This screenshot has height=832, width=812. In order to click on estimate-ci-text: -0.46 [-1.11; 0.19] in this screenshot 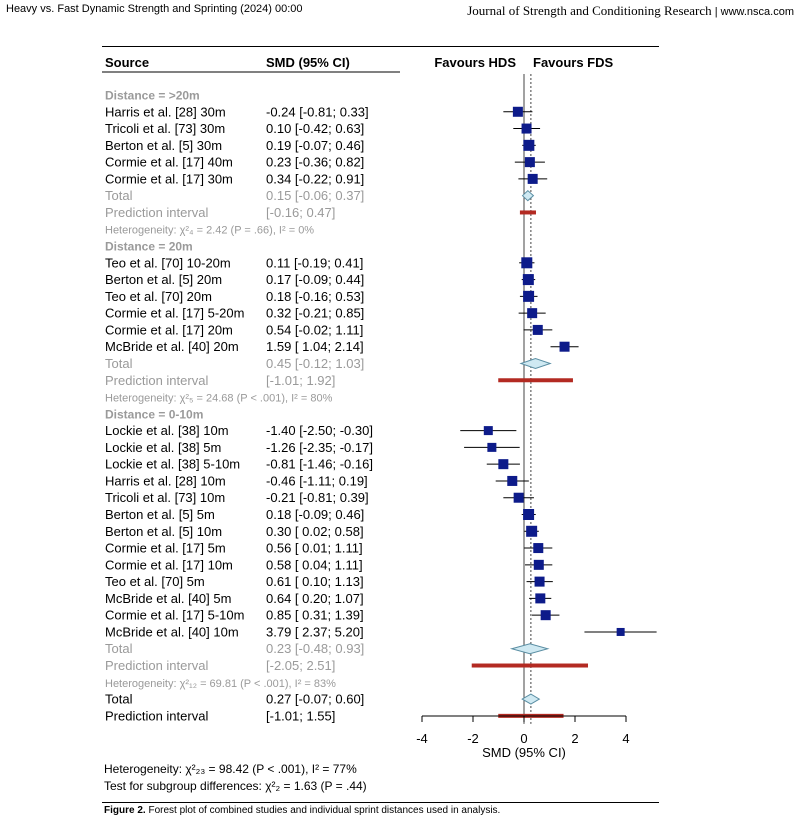, I will do `click(317, 480)`.